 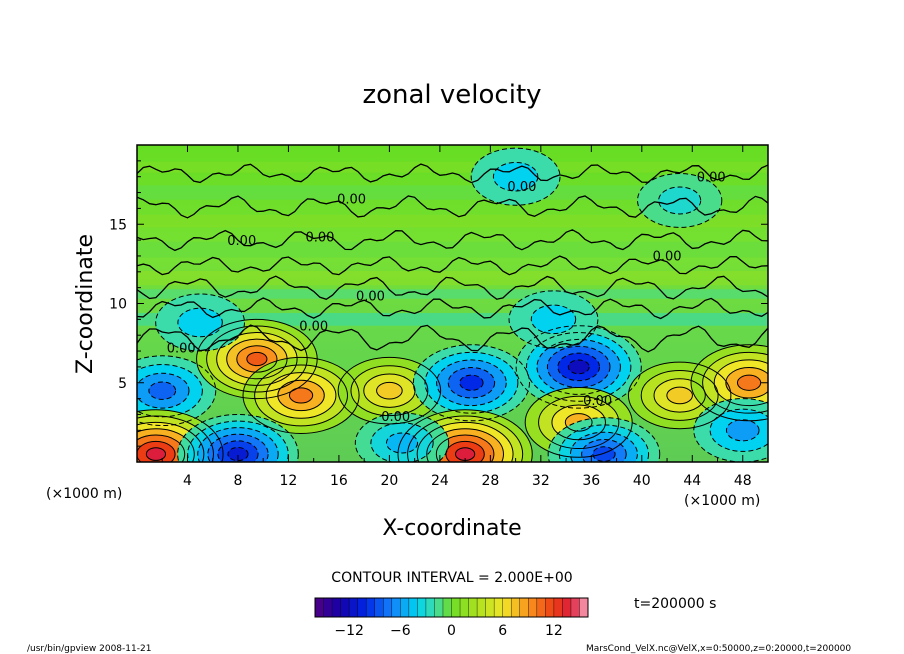 I want to click on x-tick-label: 8, so click(x=237, y=481).